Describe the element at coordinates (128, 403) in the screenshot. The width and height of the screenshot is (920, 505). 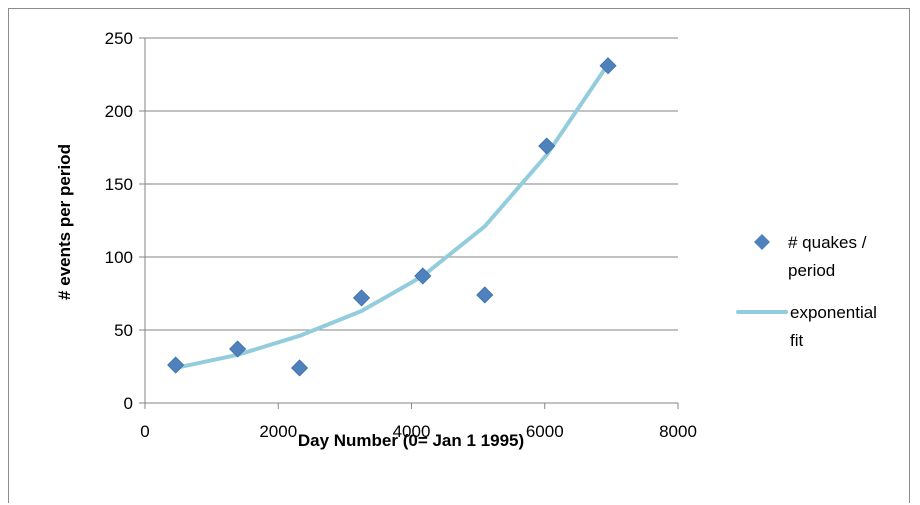
I see `y-tick-label-0: 0` at that location.